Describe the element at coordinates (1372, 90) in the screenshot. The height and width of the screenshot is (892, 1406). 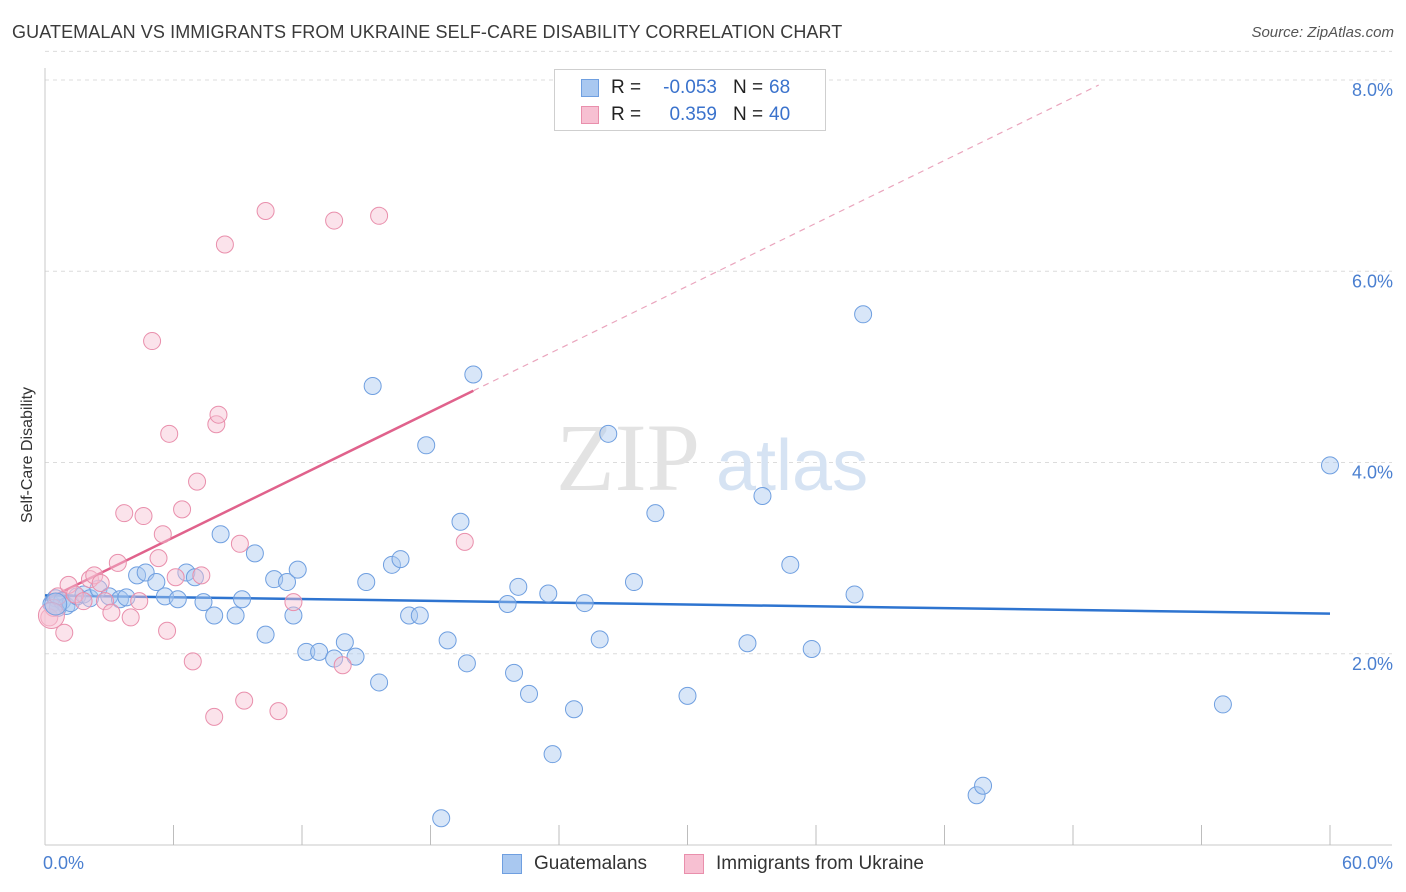
I see `y-tick-label: 8.0%` at that location.